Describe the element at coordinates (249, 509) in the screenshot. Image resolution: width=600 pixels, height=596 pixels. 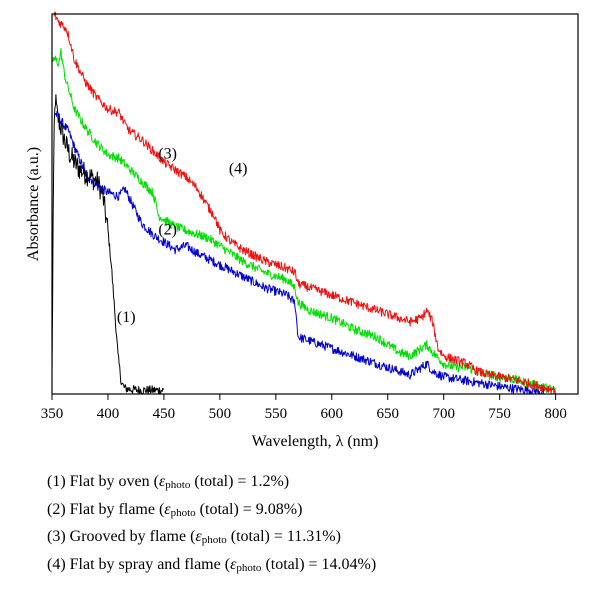
I see `legend-item-value: (total) = 9.08%)` at that location.